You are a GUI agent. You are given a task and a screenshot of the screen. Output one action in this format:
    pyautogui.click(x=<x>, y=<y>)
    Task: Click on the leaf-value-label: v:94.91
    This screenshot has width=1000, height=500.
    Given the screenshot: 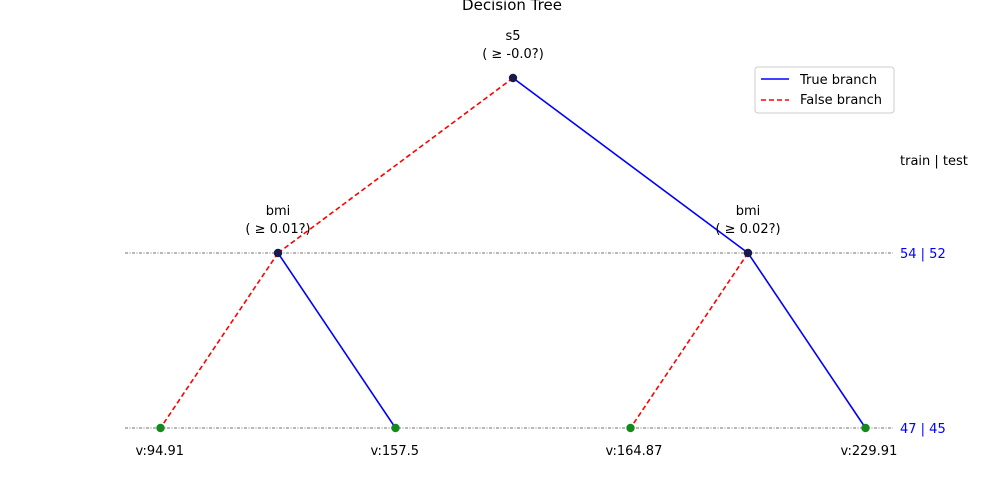 What is the action you would take?
    pyautogui.click(x=160, y=451)
    